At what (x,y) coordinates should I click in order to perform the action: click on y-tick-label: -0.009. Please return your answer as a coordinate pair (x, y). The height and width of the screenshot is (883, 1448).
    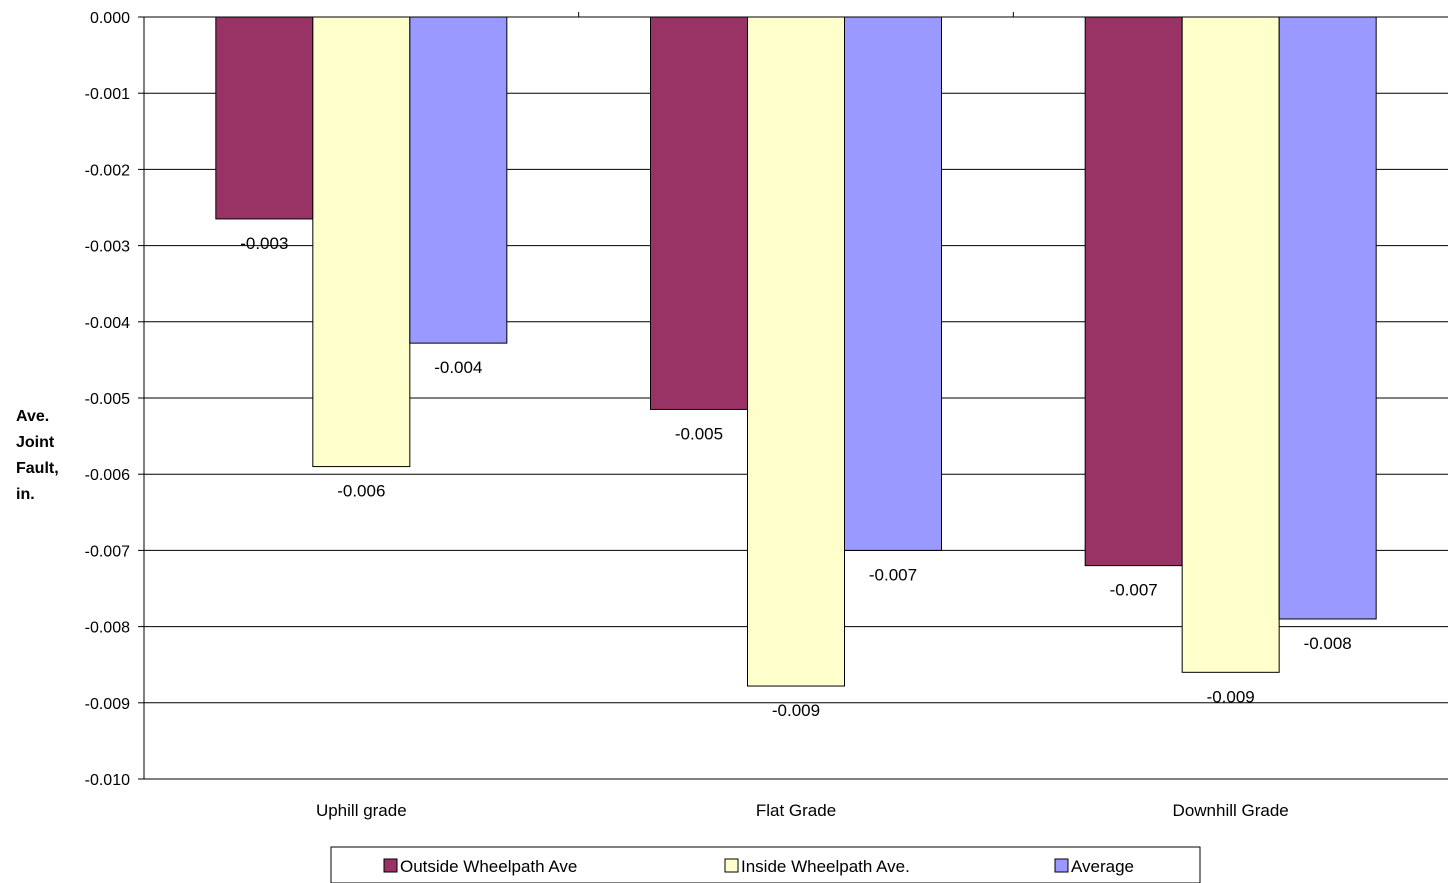
    Looking at the image, I should click on (107, 704).